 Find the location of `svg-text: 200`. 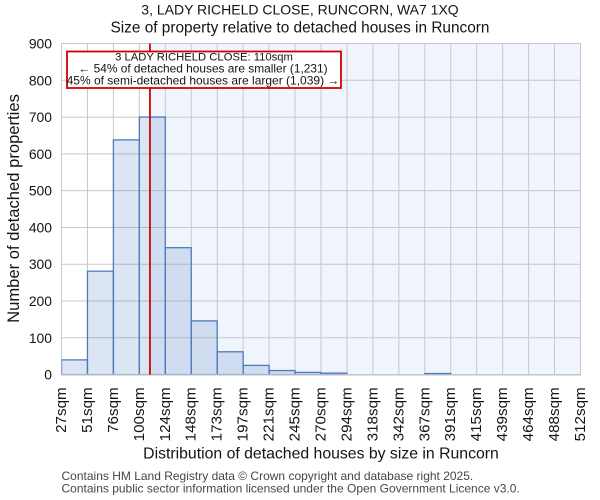

svg-text: 200 is located at coordinates (40, 301).